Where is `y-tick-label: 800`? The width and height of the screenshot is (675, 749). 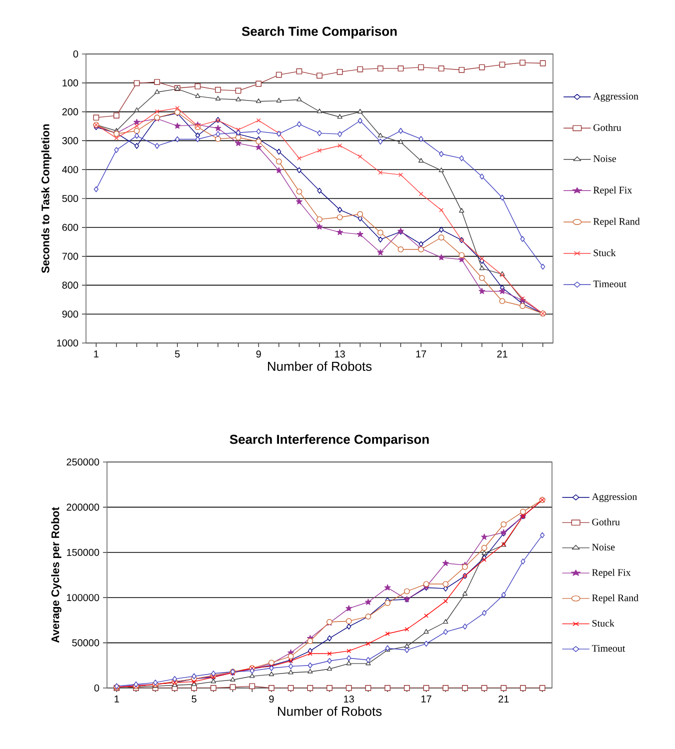 y-tick-label: 800 is located at coordinates (70, 285).